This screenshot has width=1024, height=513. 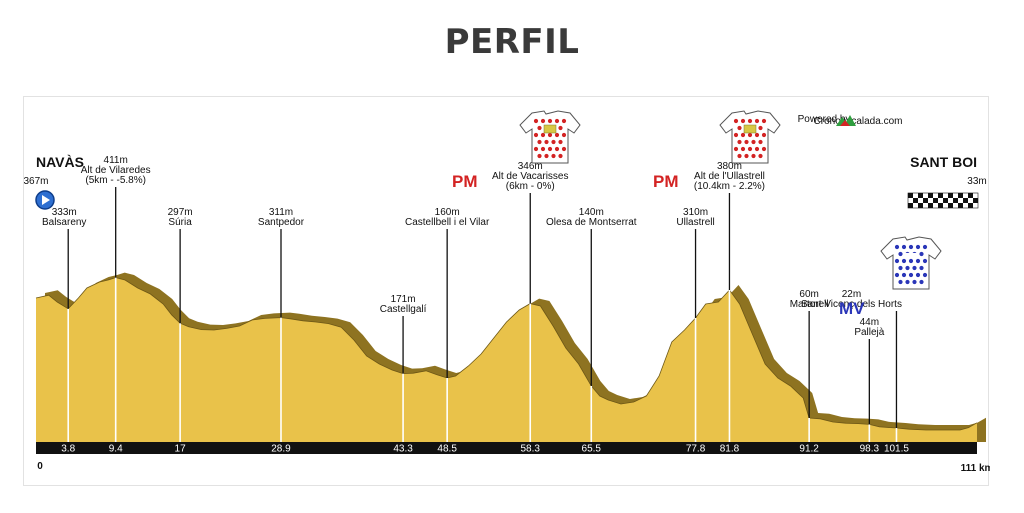 What do you see at coordinates (943, 200) in the screenshot?
I see `checkered-flag-icon` at bounding box center [943, 200].